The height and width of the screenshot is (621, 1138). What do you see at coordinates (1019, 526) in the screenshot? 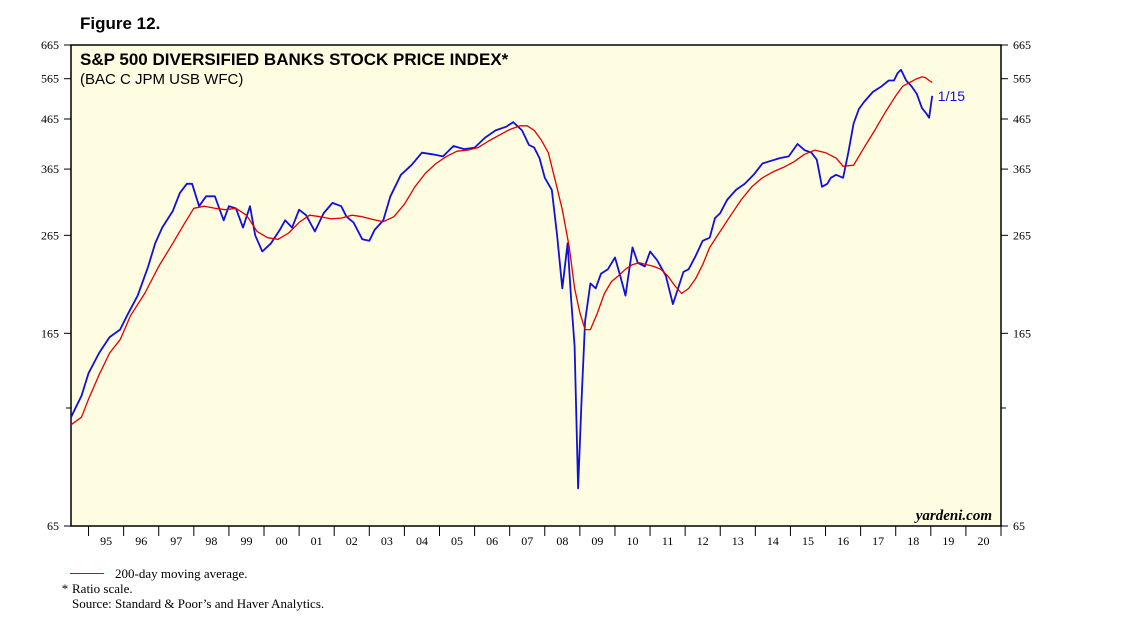
I see `y-tick-label-right: 65` at bounding box center [1019, 526].